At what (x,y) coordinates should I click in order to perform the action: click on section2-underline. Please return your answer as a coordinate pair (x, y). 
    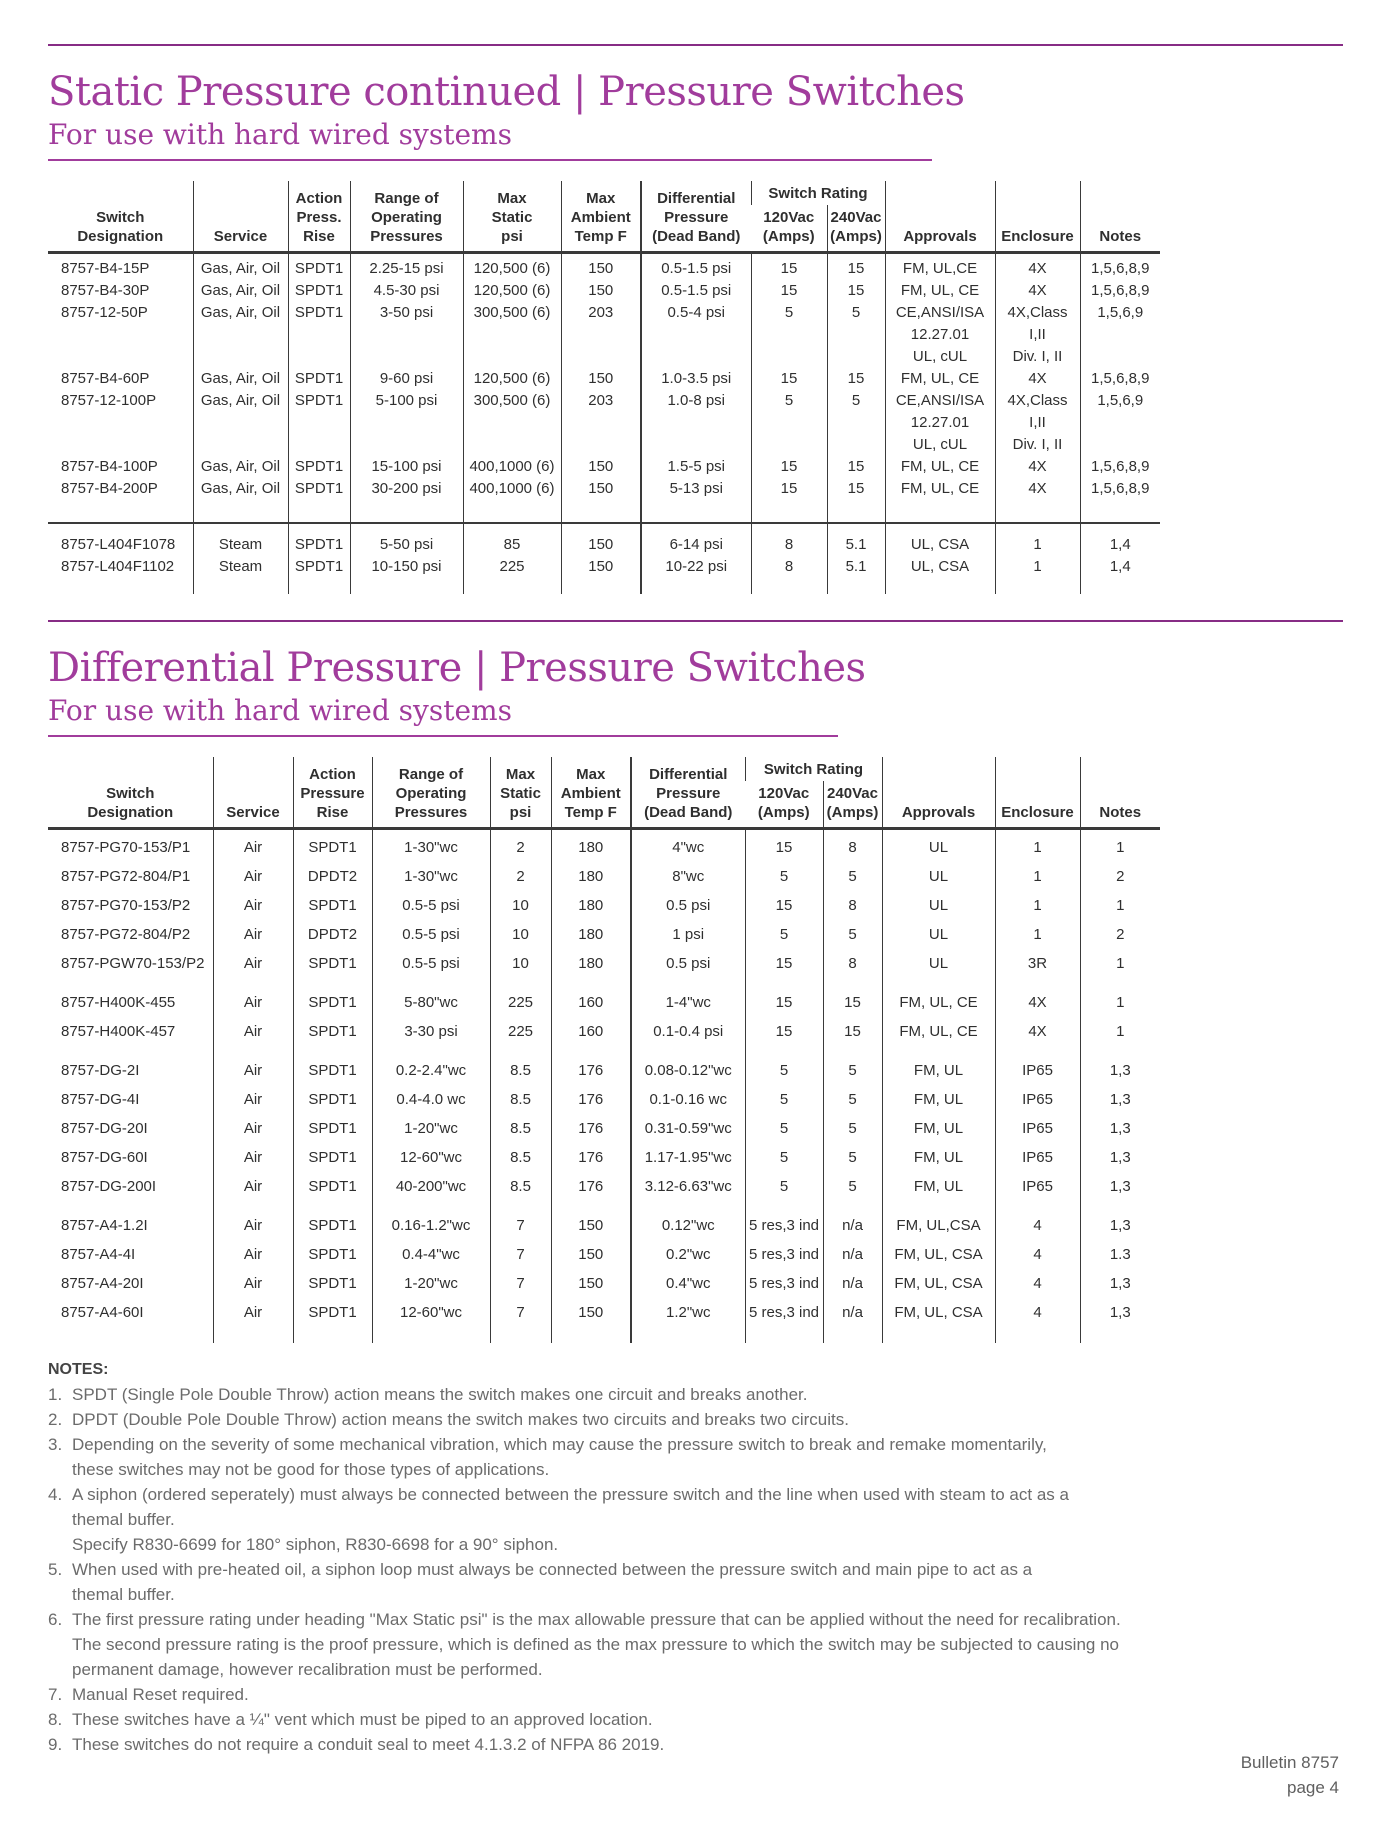
    Looking at the image, I should click on (443, 735).